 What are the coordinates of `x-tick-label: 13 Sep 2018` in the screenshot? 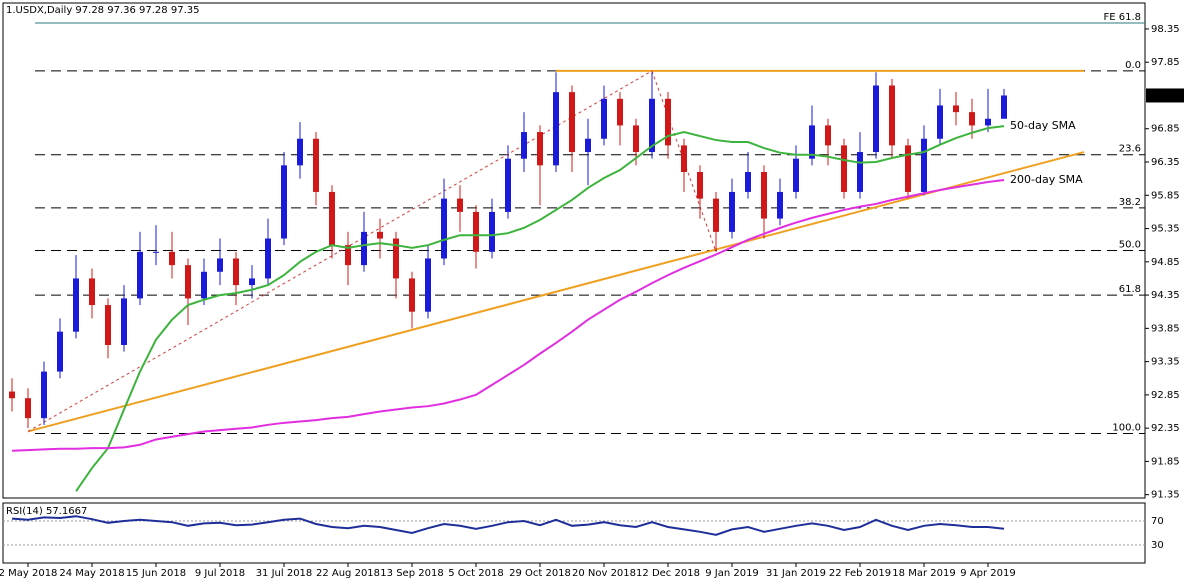 It's located at (411, 573).